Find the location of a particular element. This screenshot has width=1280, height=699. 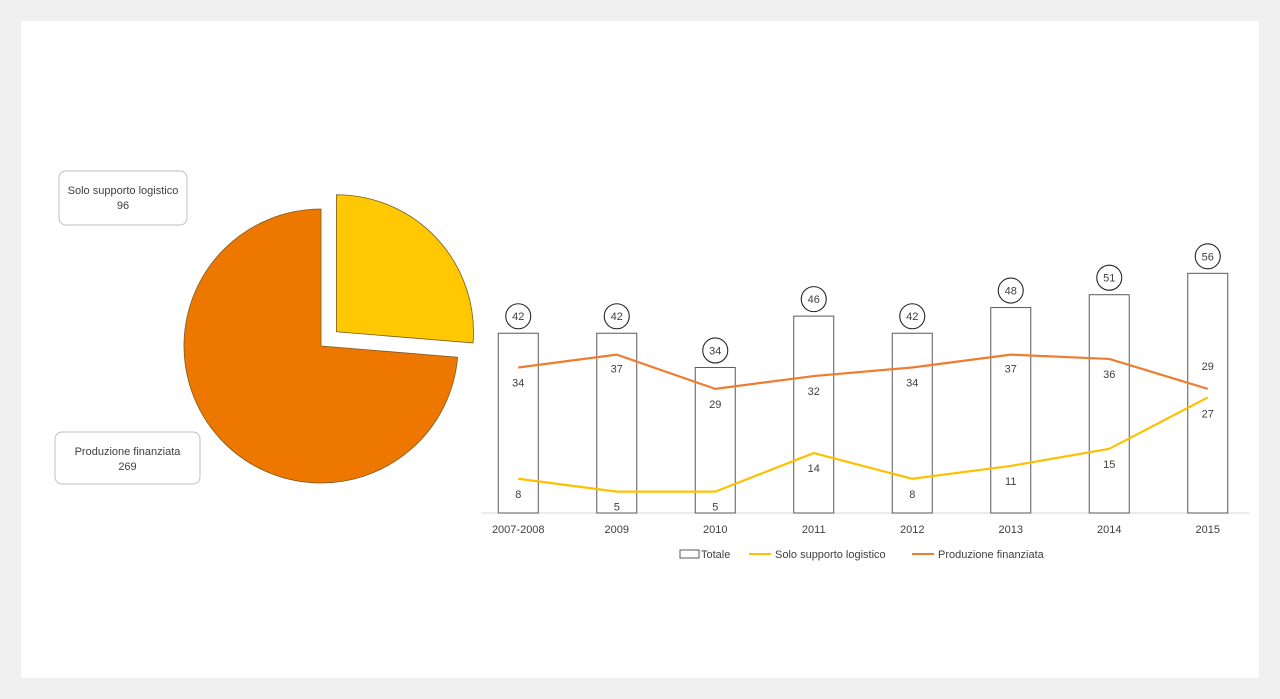

bar-total-label: 46 is located at coordinates (814, 300).